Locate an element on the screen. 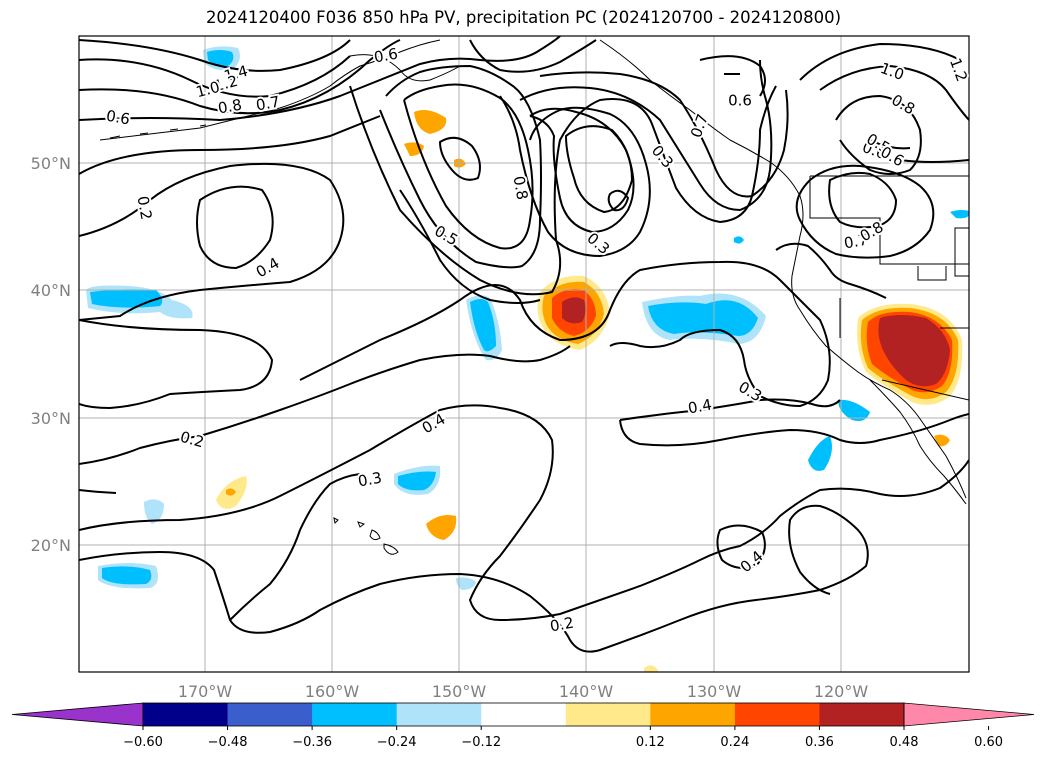  lat-tick-labels: 50°N 40°N 30°N 20°N is located at coordinates (51, 354).